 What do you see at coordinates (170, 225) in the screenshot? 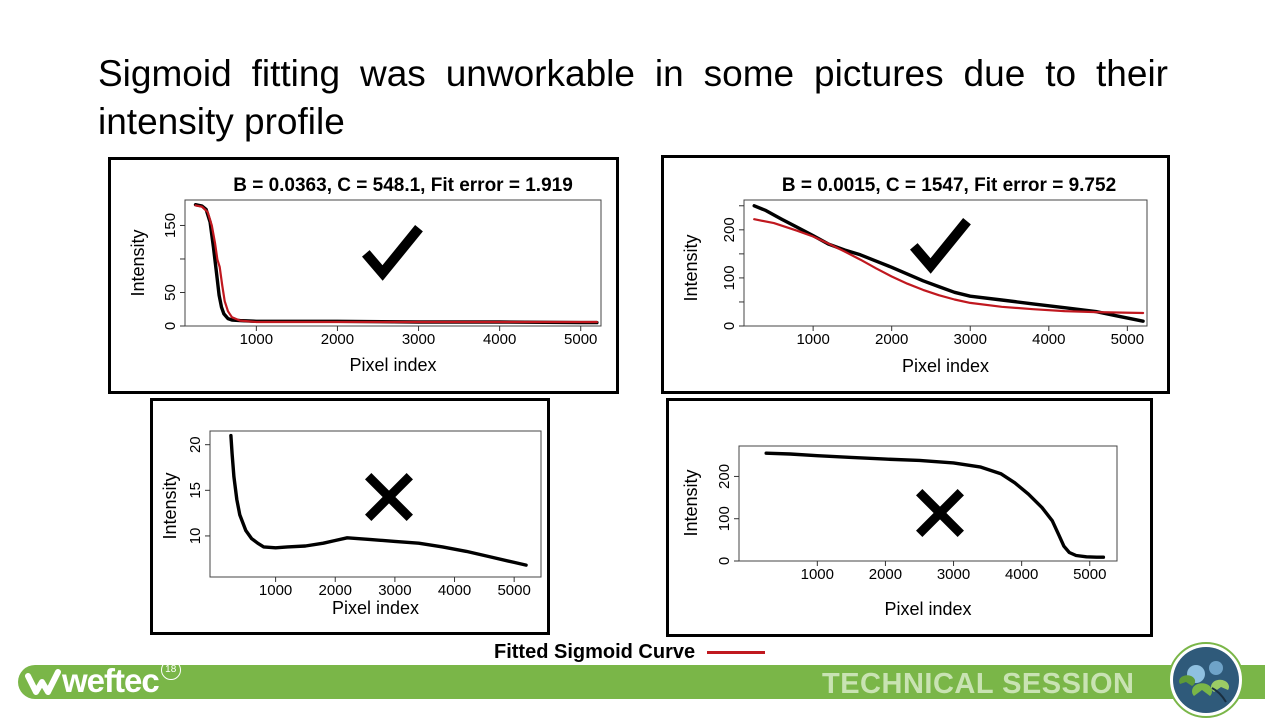
I see `y-tick-label: 150` at bounding box center [170, 225].